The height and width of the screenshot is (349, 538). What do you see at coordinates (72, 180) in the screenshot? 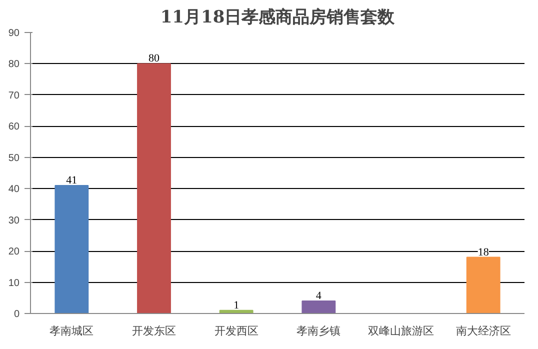
I see `data-label: 41` at bounding box center [72, 180].